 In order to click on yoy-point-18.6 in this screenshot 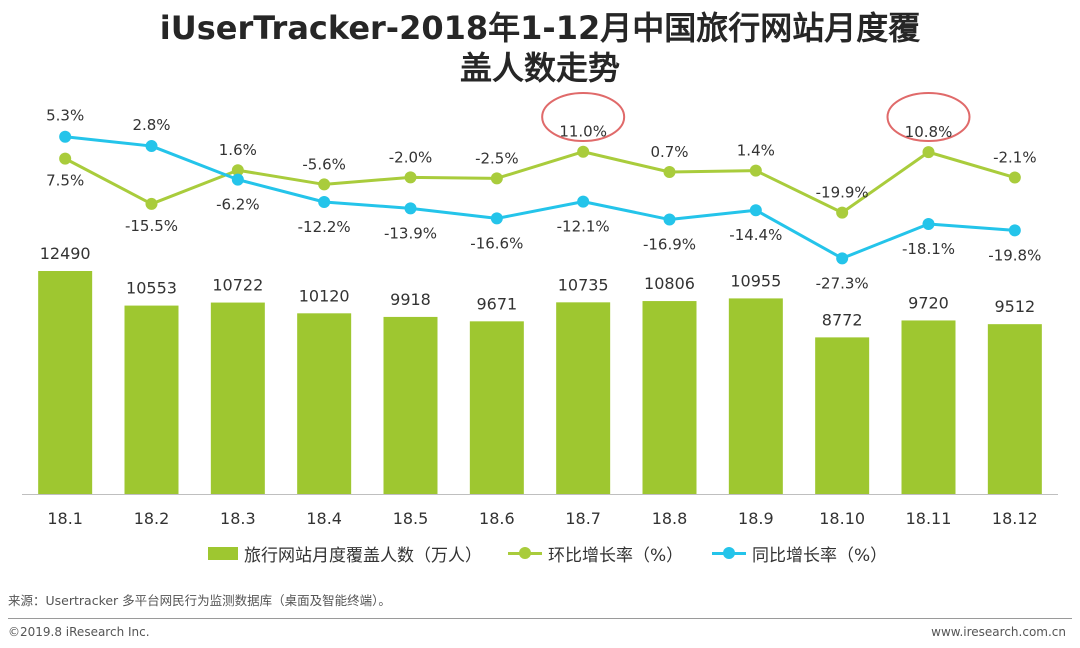, I will do `click(496, 218)`.